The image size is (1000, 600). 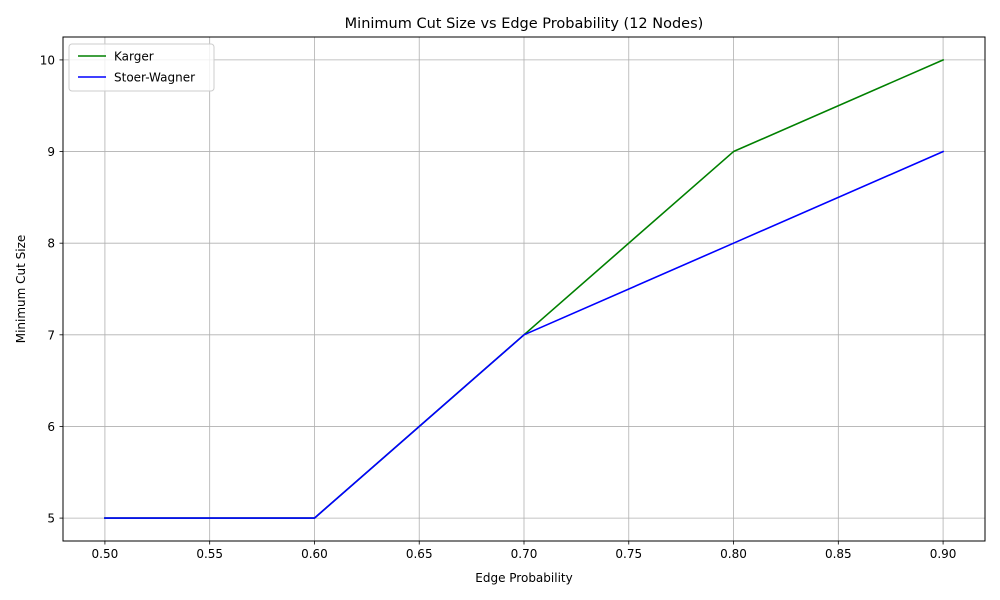 What do you see at coordinates (523, 578) in the screenshot?
I see `x-axis-label: Edge Probability` at bounding box center [523, 578].